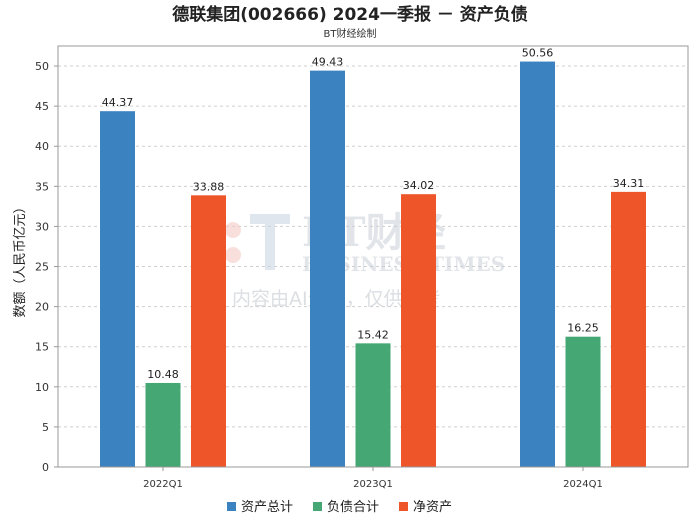  I want to click on data-label: 50.56, so click(538, 53).